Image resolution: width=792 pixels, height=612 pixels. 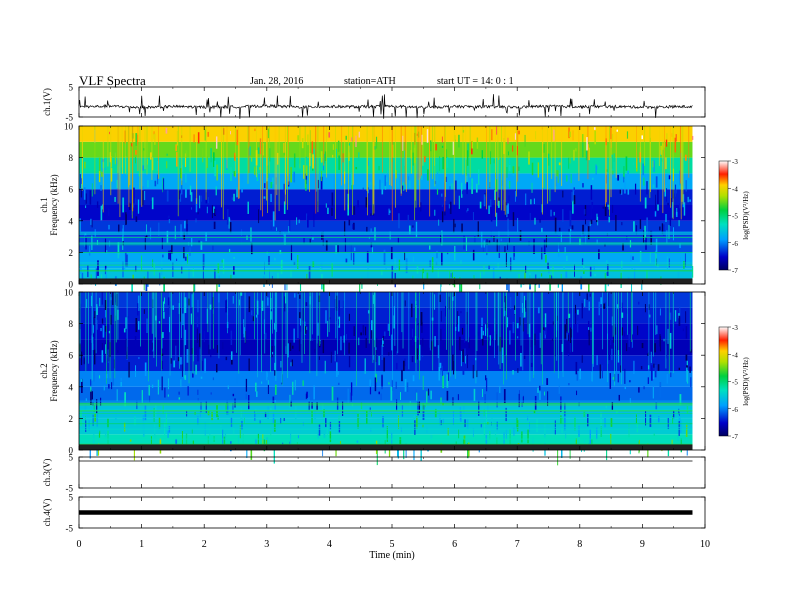 I want to click on panel-5-ylabel: ch.4(V), so click(x=47, y=513).